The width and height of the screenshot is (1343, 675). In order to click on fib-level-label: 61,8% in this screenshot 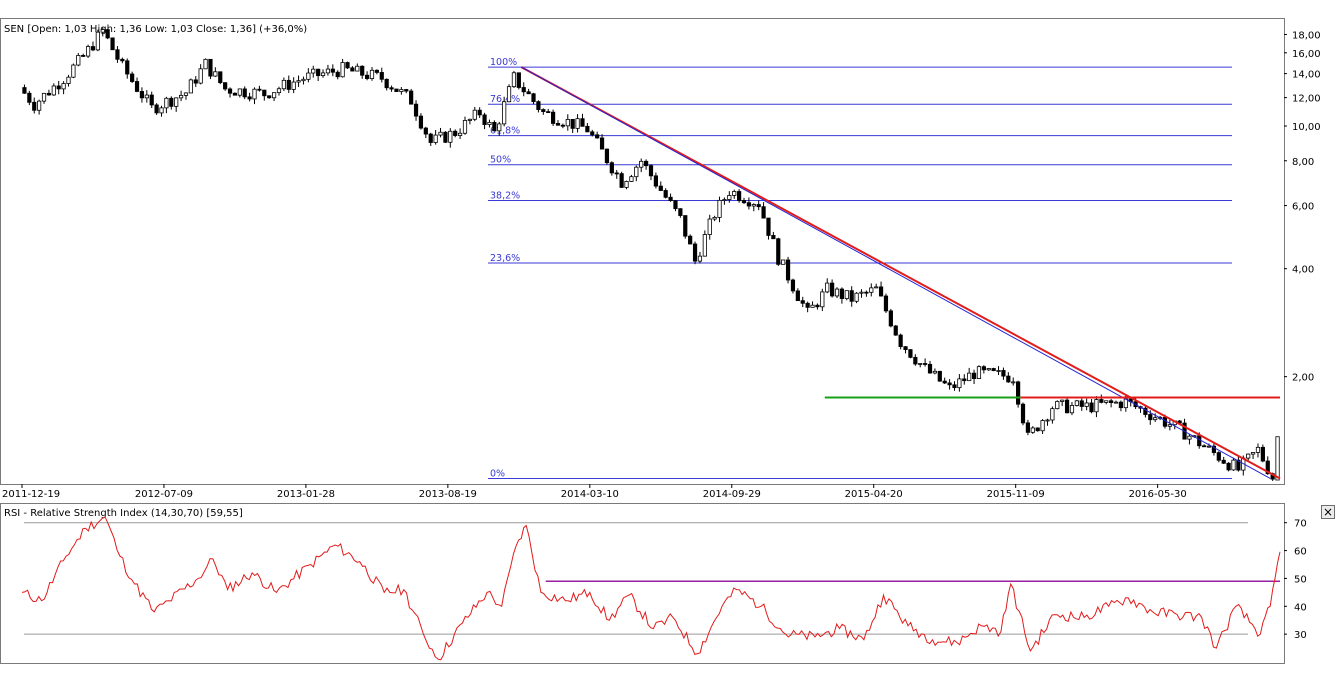, I will do `click(505, 131)`.